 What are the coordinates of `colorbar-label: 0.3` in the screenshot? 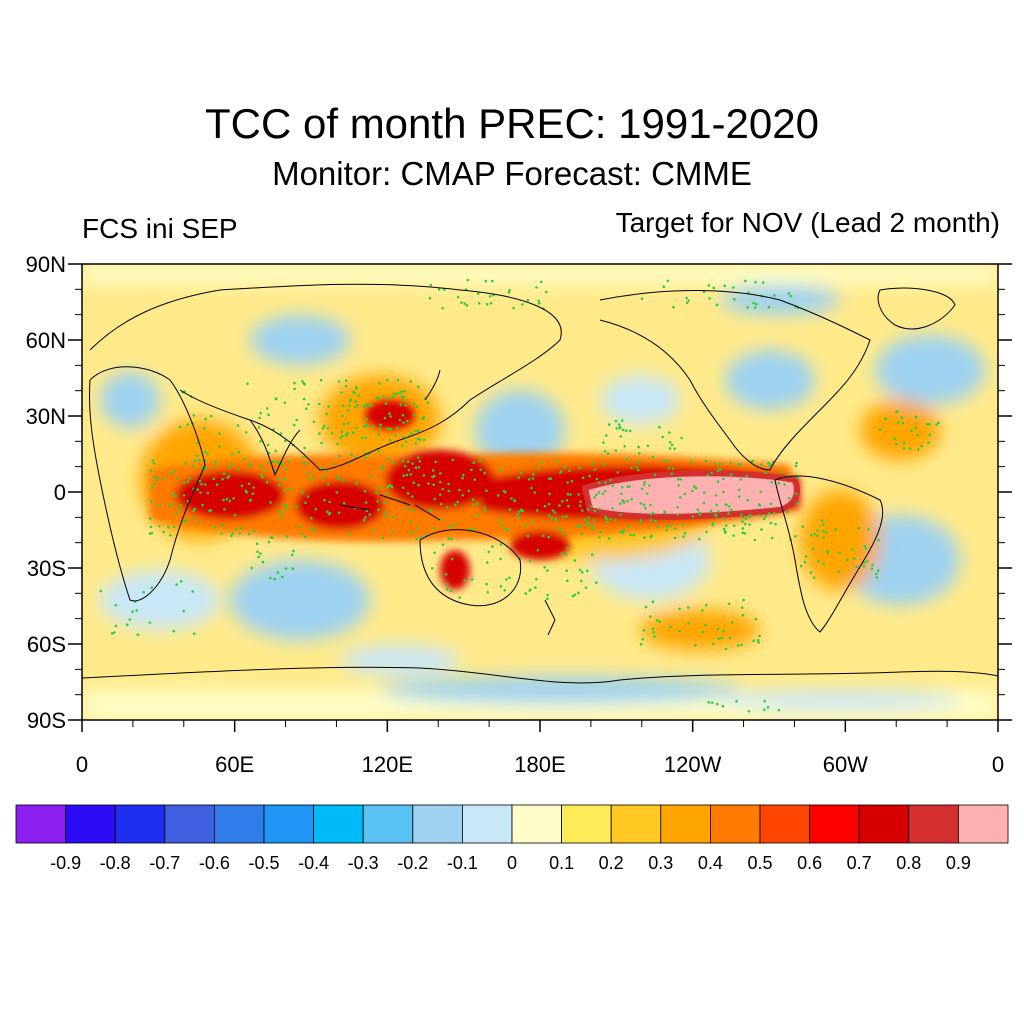 It's located at (660, 863).